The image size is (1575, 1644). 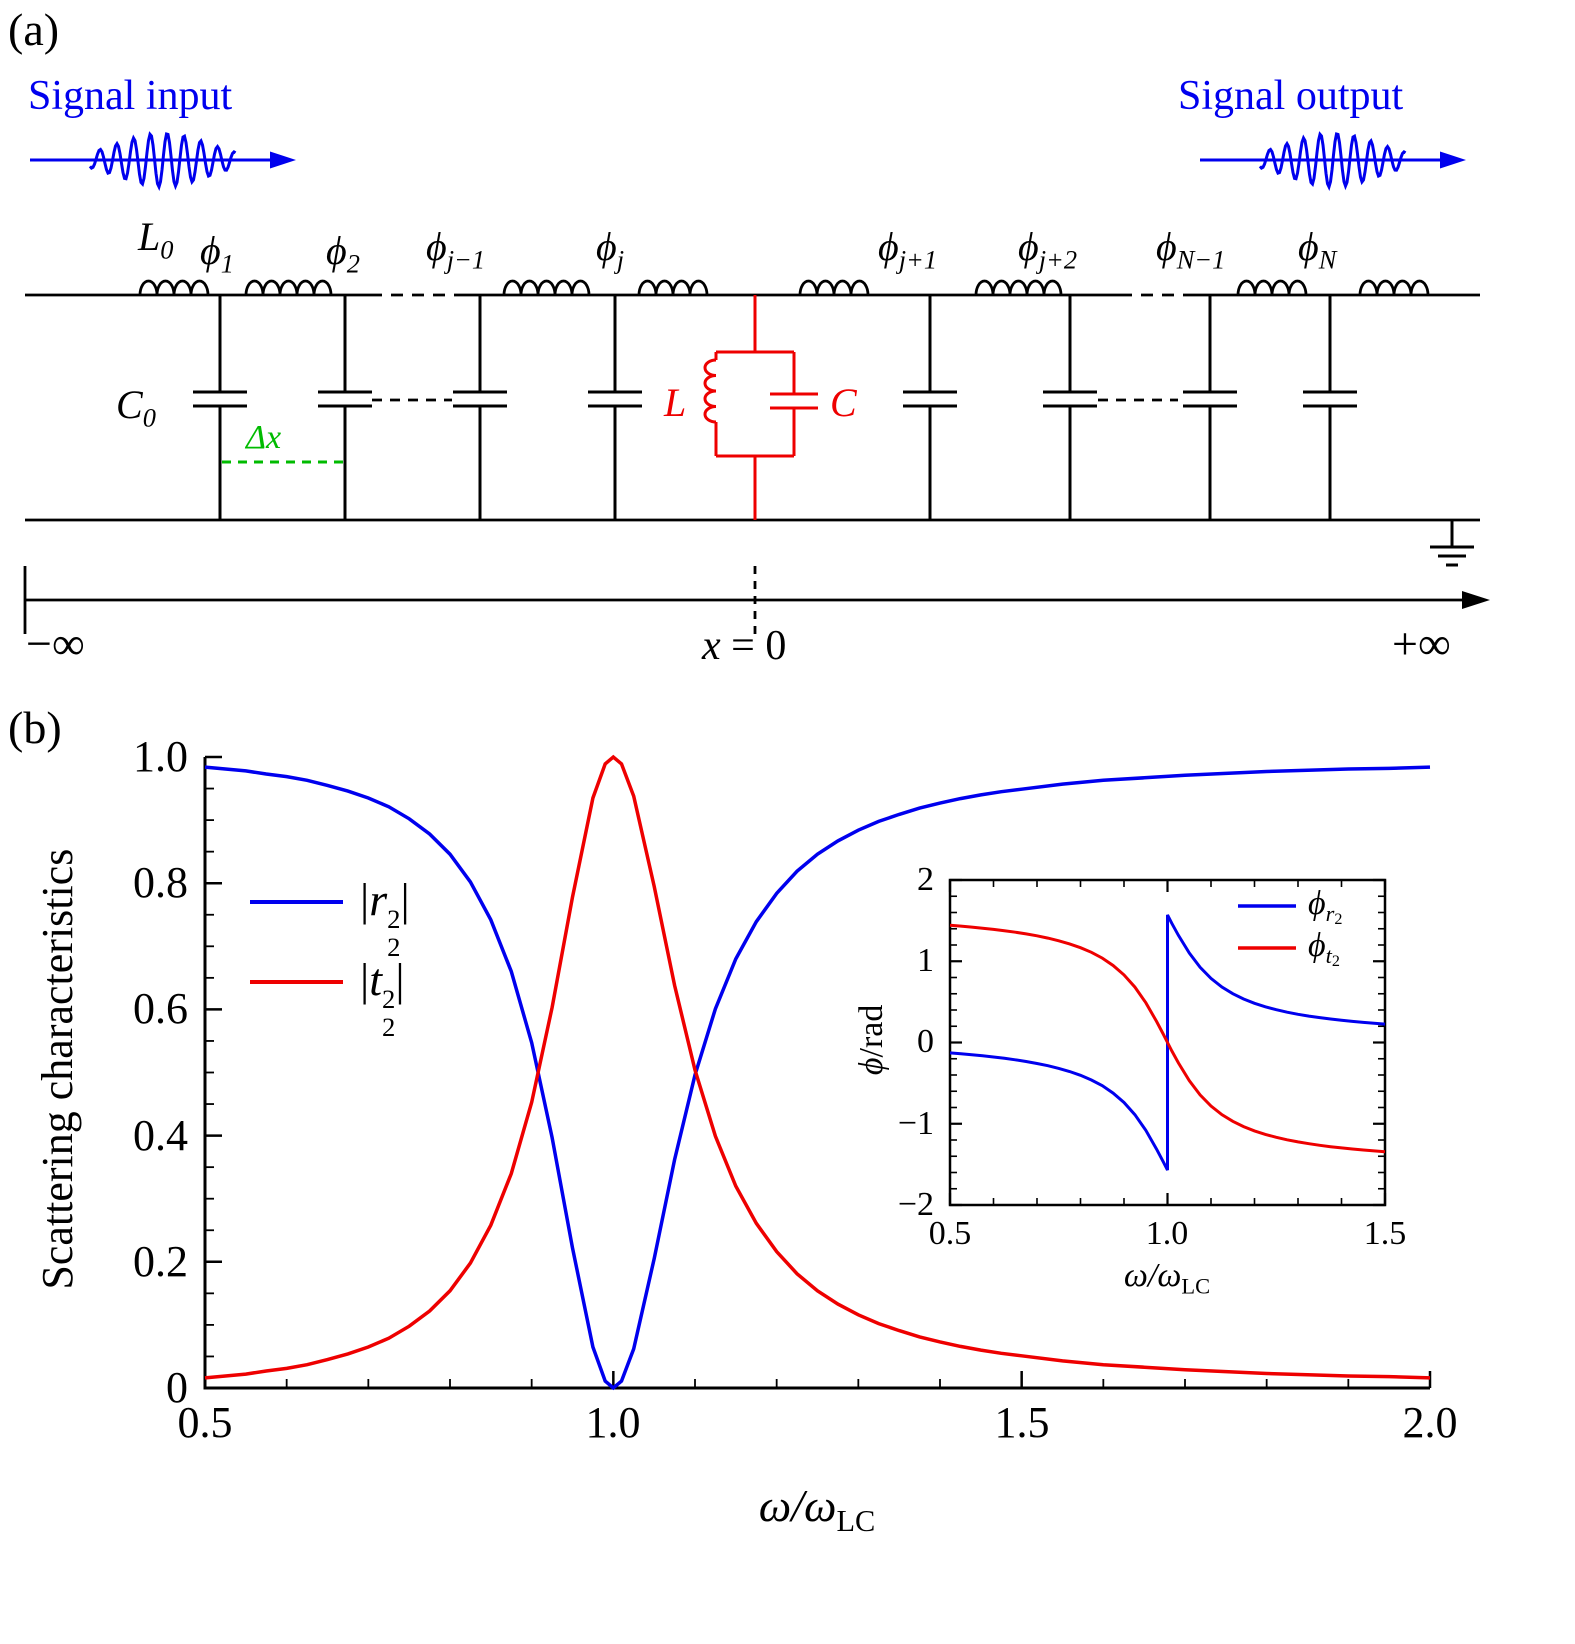 I want to click on sub: 2, so click(x=389, y=1026).